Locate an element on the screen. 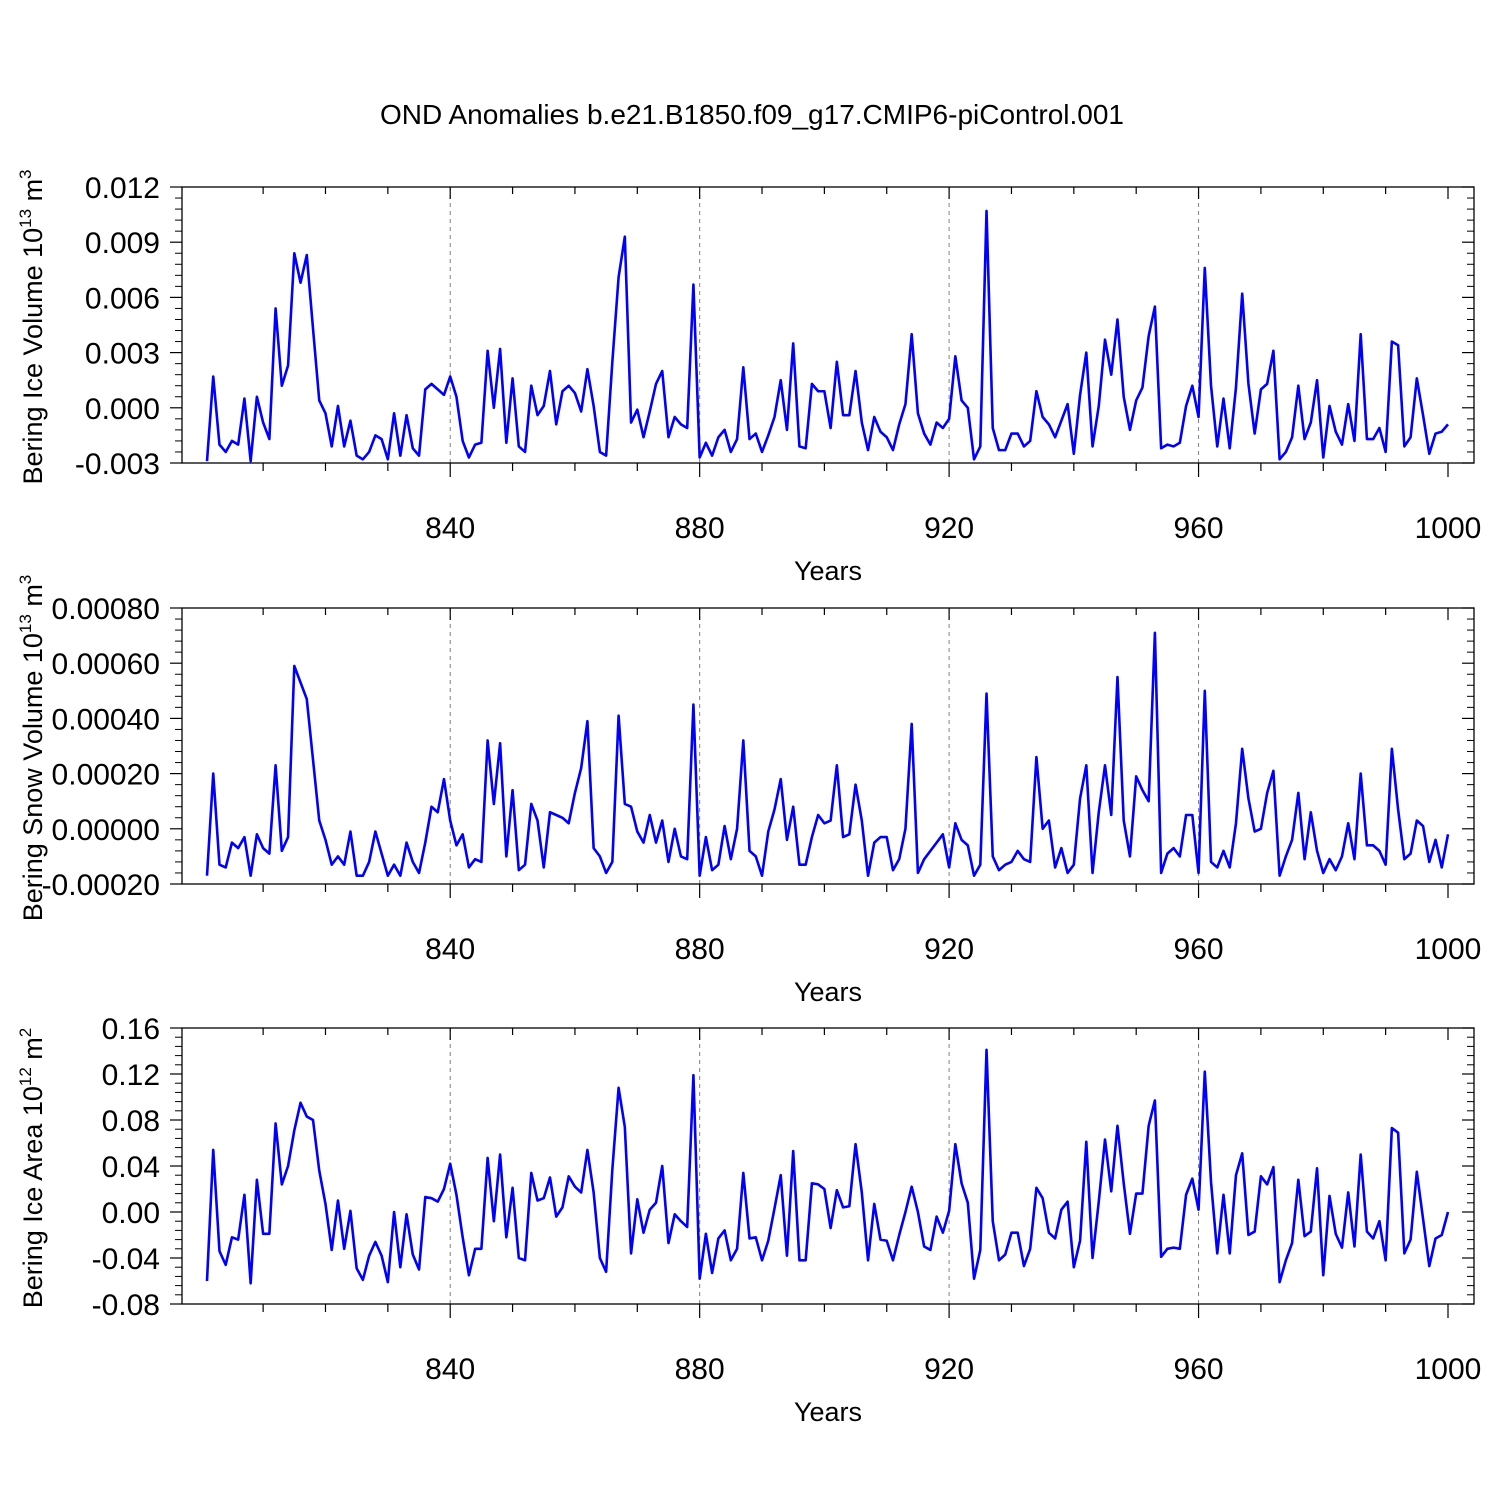 This screenshot has width=1500, height=1500. y-tick-label: 0.012 is located at coordinates (122, 188).